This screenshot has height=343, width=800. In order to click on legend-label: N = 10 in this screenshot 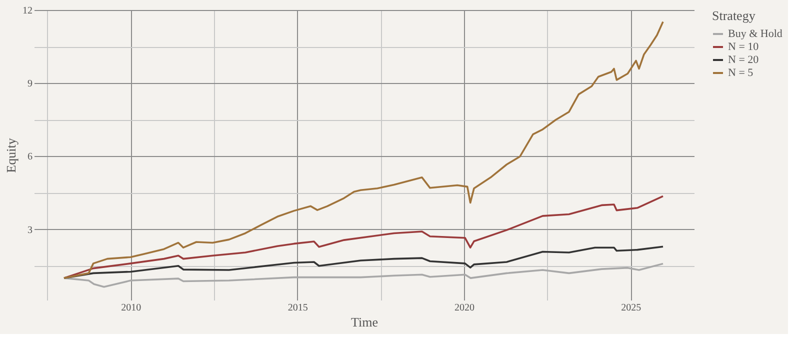, I will do `click(744, 47)`.